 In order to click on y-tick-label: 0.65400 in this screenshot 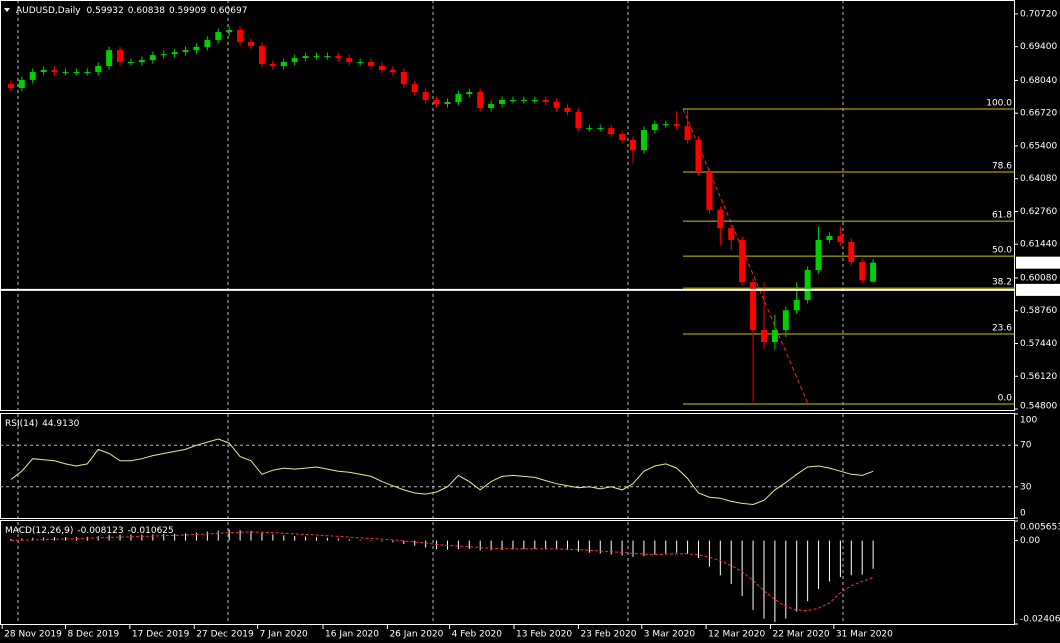, I will do `click(1038, 146)`.